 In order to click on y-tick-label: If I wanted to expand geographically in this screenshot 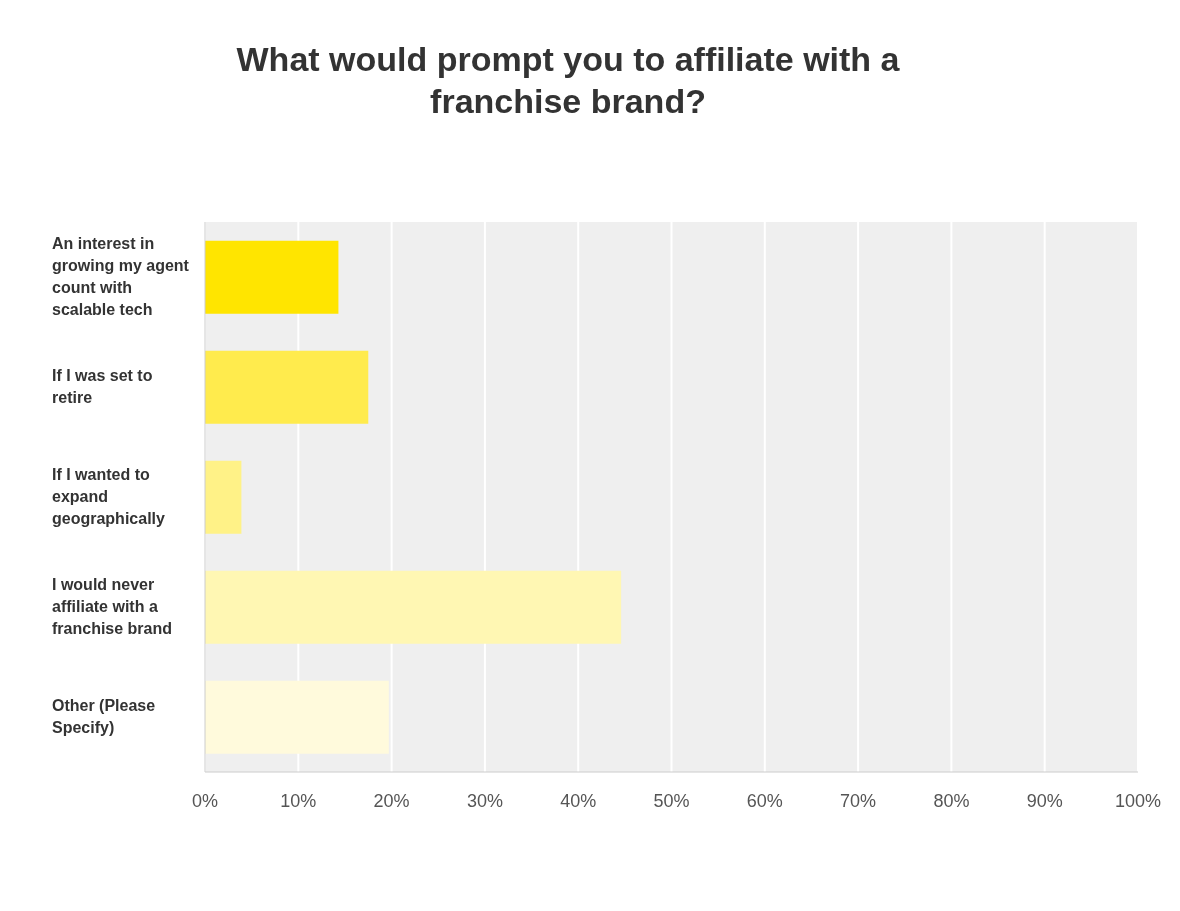, I will do `click(109, 497)`.